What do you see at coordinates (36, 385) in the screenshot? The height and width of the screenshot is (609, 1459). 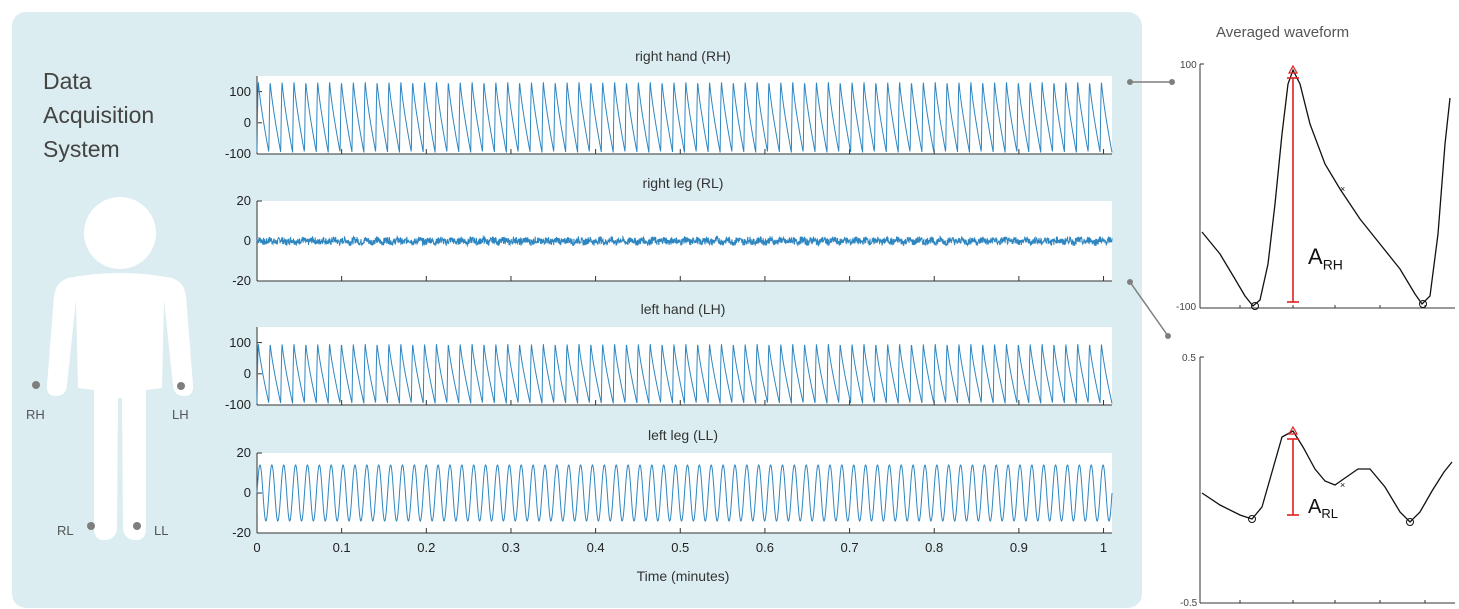 I see `electrode-rh-dot` at bounding box center [36, 385].